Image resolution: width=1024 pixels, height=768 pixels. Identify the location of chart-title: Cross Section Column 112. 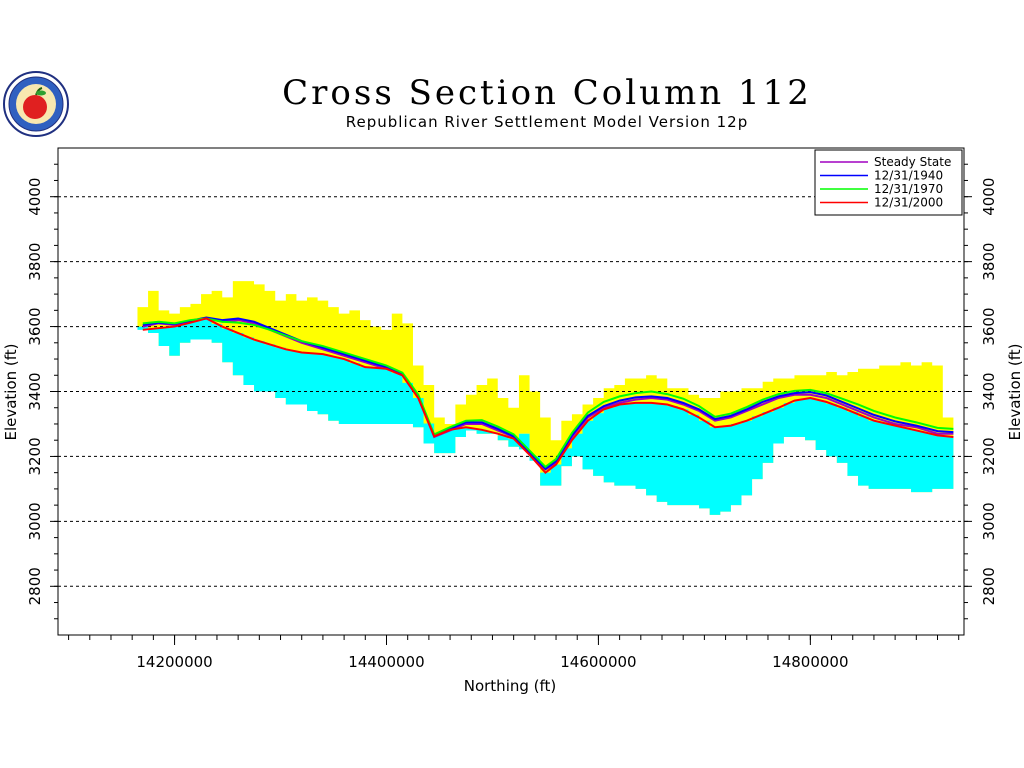
(547, 93).